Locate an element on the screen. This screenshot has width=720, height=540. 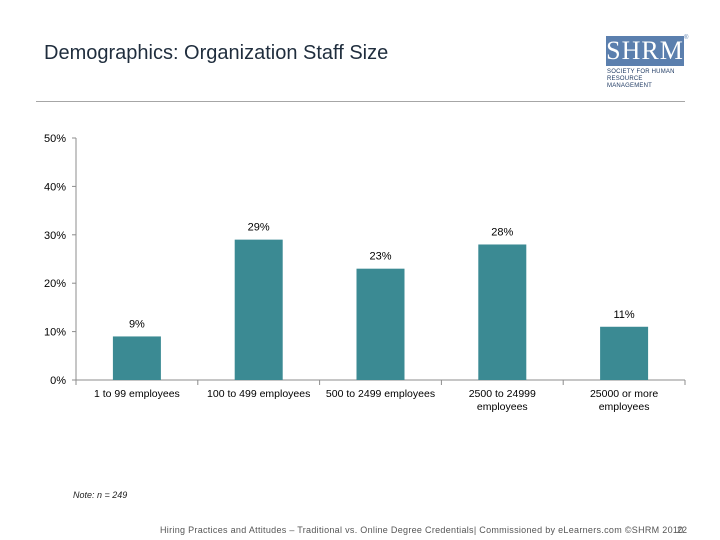
bar-value-label: 29% is located at coordinates (259, 228).